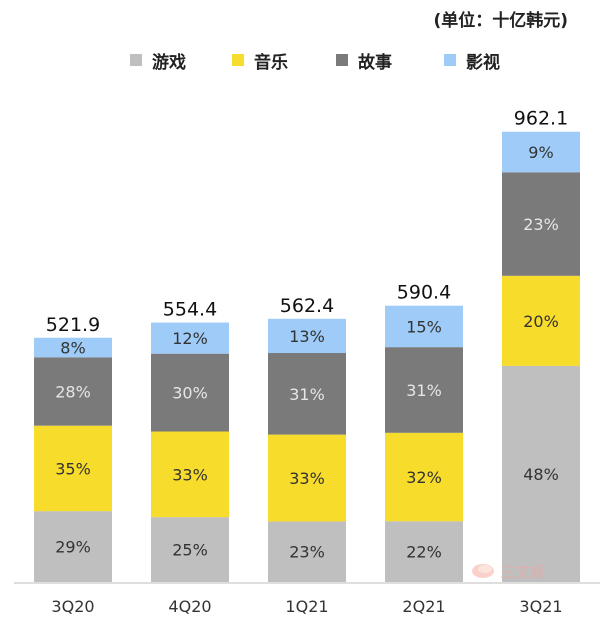 Image resolution: width=600 pixels, height=618 pixels. What do you see at coordinates (540, 606) in the screenshot?
I see `x-tick-label: 3Q21` at bounding box center [540, 606].